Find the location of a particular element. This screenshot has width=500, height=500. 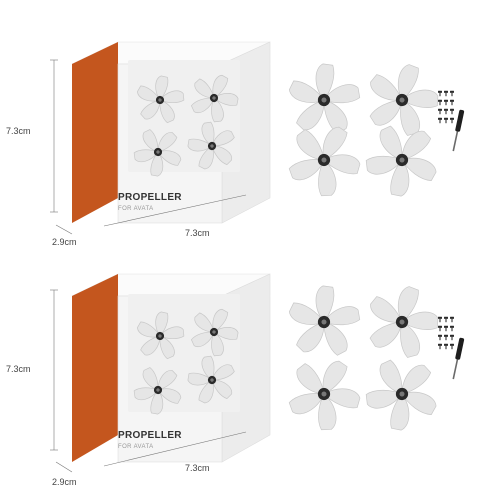

depth-label: 2.9cm is located at coordinates (64, 242).